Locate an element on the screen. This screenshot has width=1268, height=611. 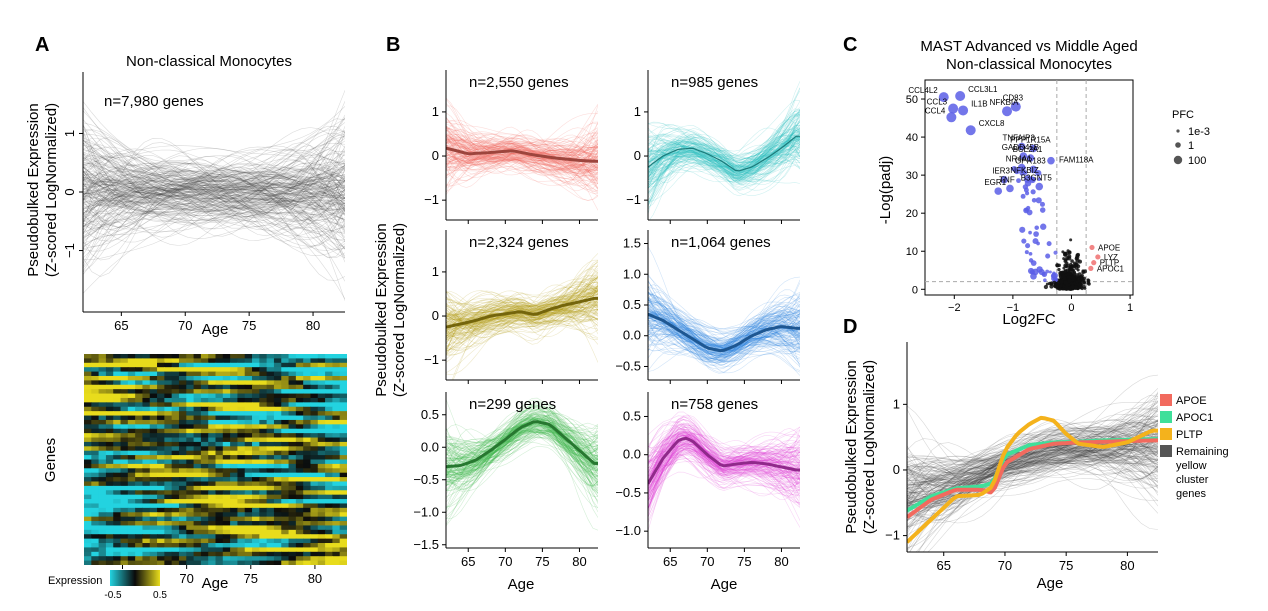
panel-b6-x-tick-label: 75 is located at coordinates (744, 561).